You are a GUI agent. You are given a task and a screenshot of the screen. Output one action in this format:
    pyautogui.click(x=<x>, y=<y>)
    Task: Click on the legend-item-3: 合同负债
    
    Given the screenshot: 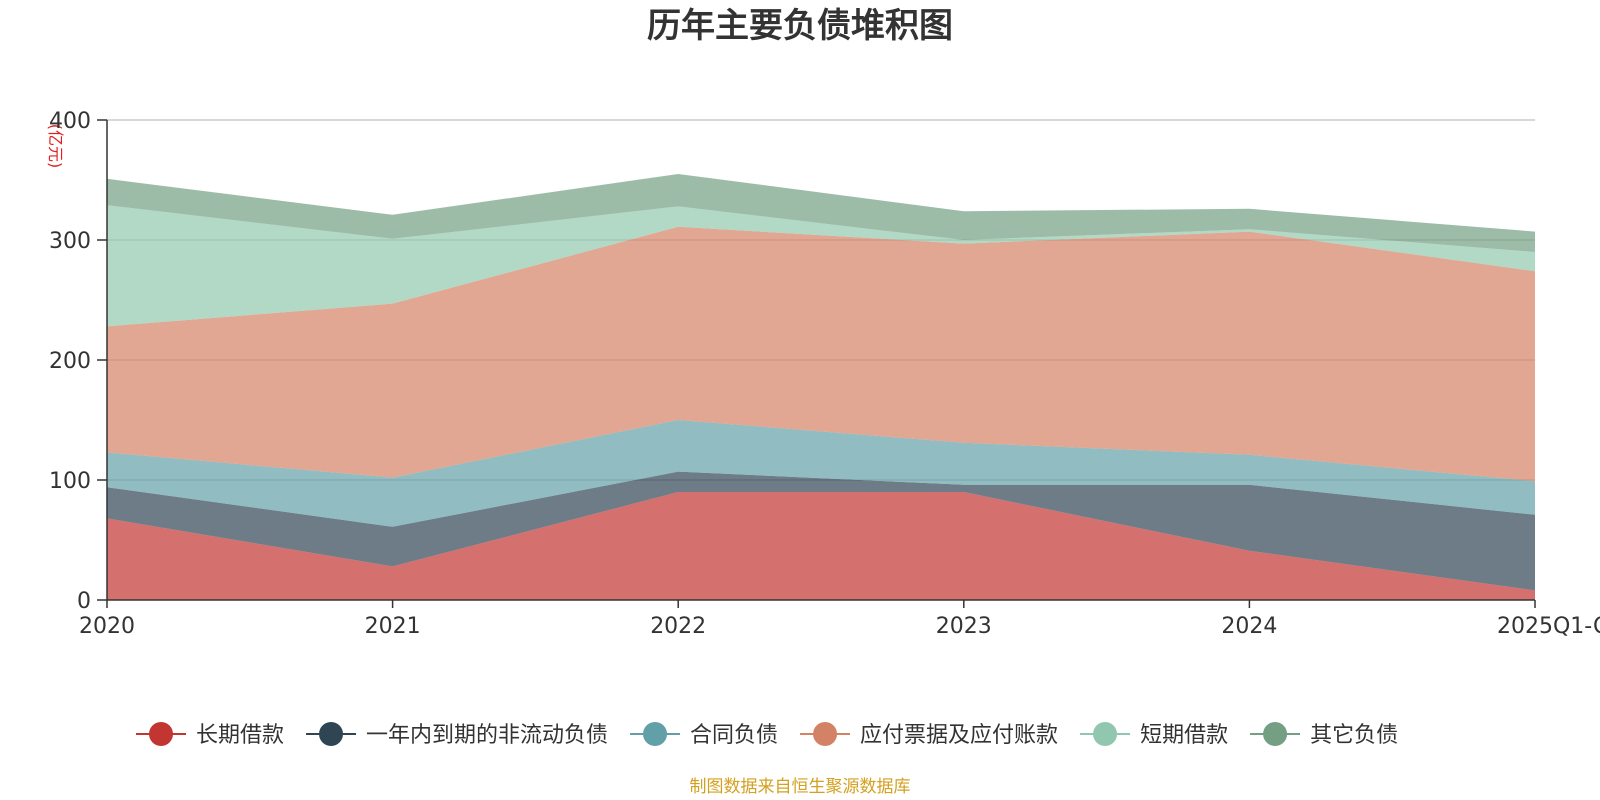 What is the action you would take?
    pyautogui.click(x=704, y=735)
    